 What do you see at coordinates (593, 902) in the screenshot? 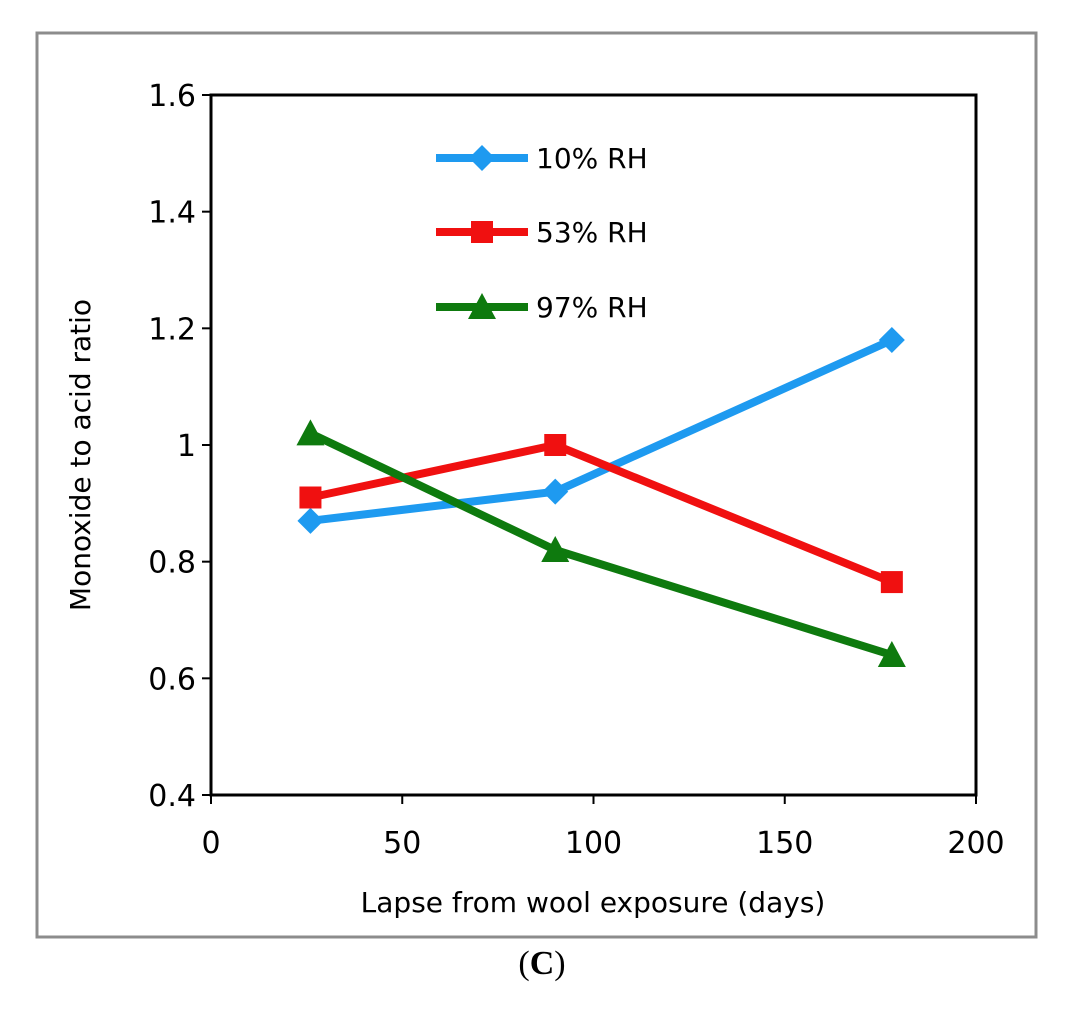
I see `x-axis-title: Lapse from wool exposure (days)` at bounding box center [593, 902].